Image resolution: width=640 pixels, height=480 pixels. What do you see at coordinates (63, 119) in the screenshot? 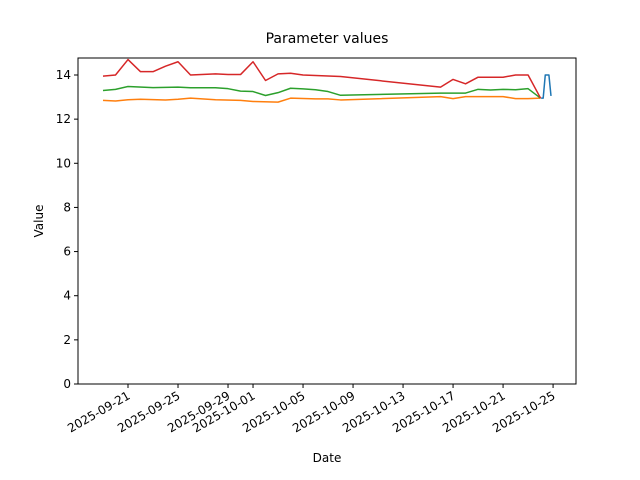
I see `y-tick-label: 12` at bounding box center [63, 119].